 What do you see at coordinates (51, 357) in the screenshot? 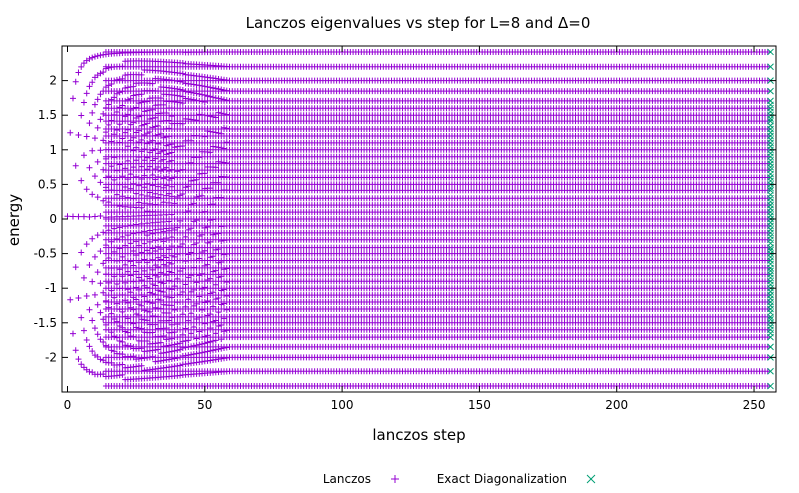
I see `y-tick-label: -2` at bounding box center [51, 357].